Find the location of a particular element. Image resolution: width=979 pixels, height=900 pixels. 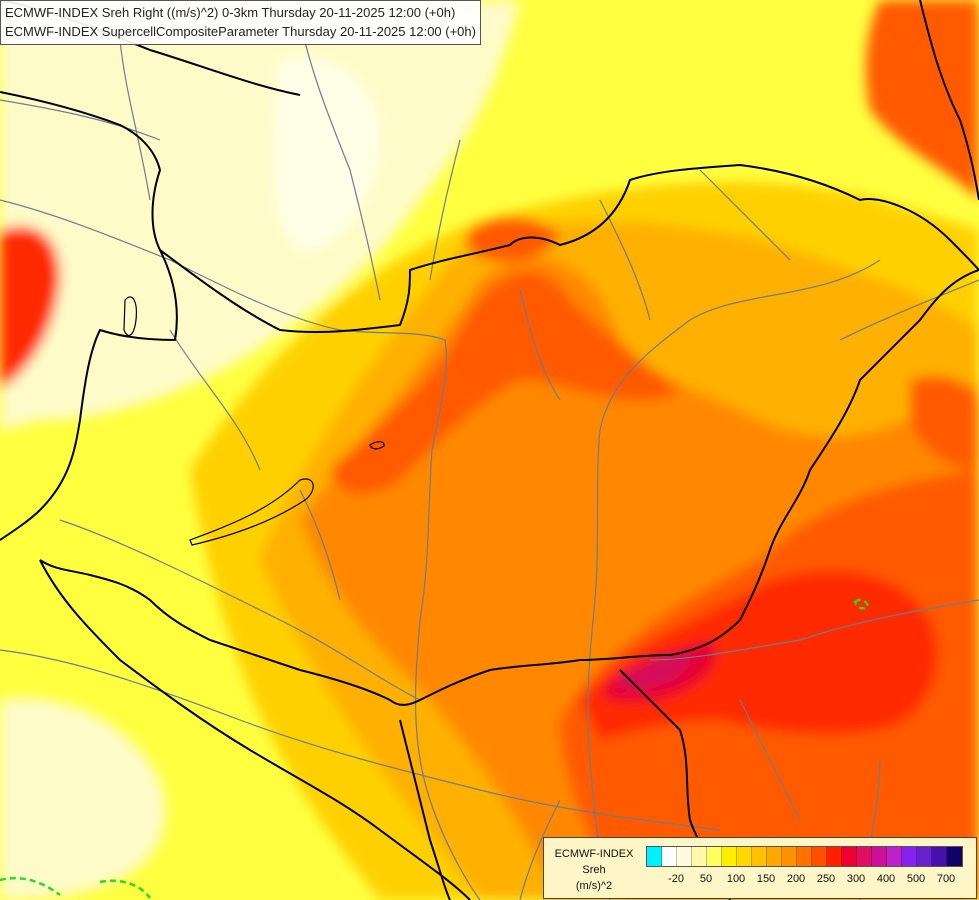

river-sava-upper is located at coordinates (770, 760).